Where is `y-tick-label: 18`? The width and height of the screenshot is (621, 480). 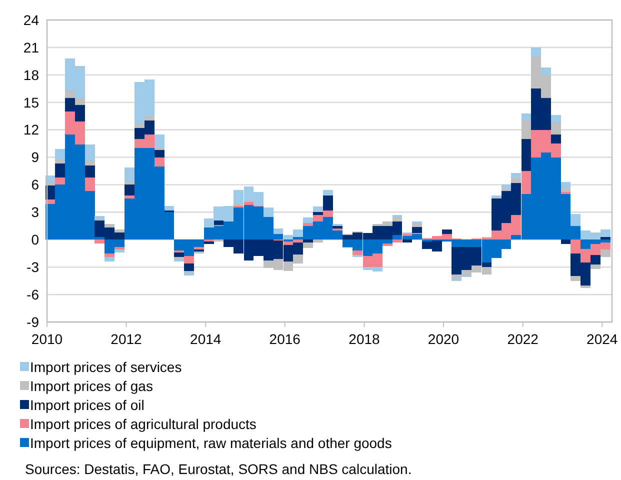
y-tick-label: 18 is located at coordinates (31, 74).